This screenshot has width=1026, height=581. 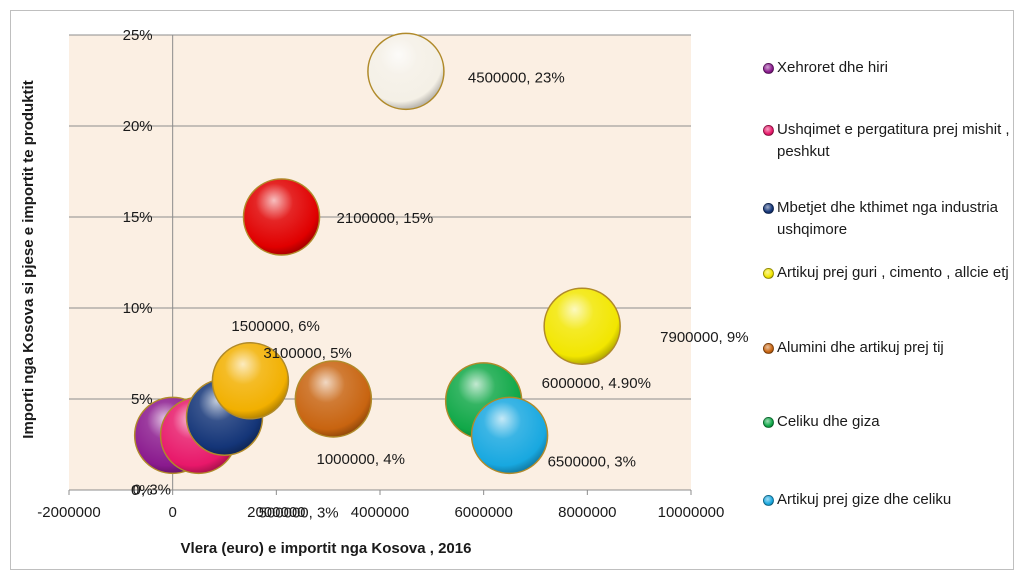 I want to click on bubble-data-label: 6000000, 4.90%, so click(x=596, y=383).